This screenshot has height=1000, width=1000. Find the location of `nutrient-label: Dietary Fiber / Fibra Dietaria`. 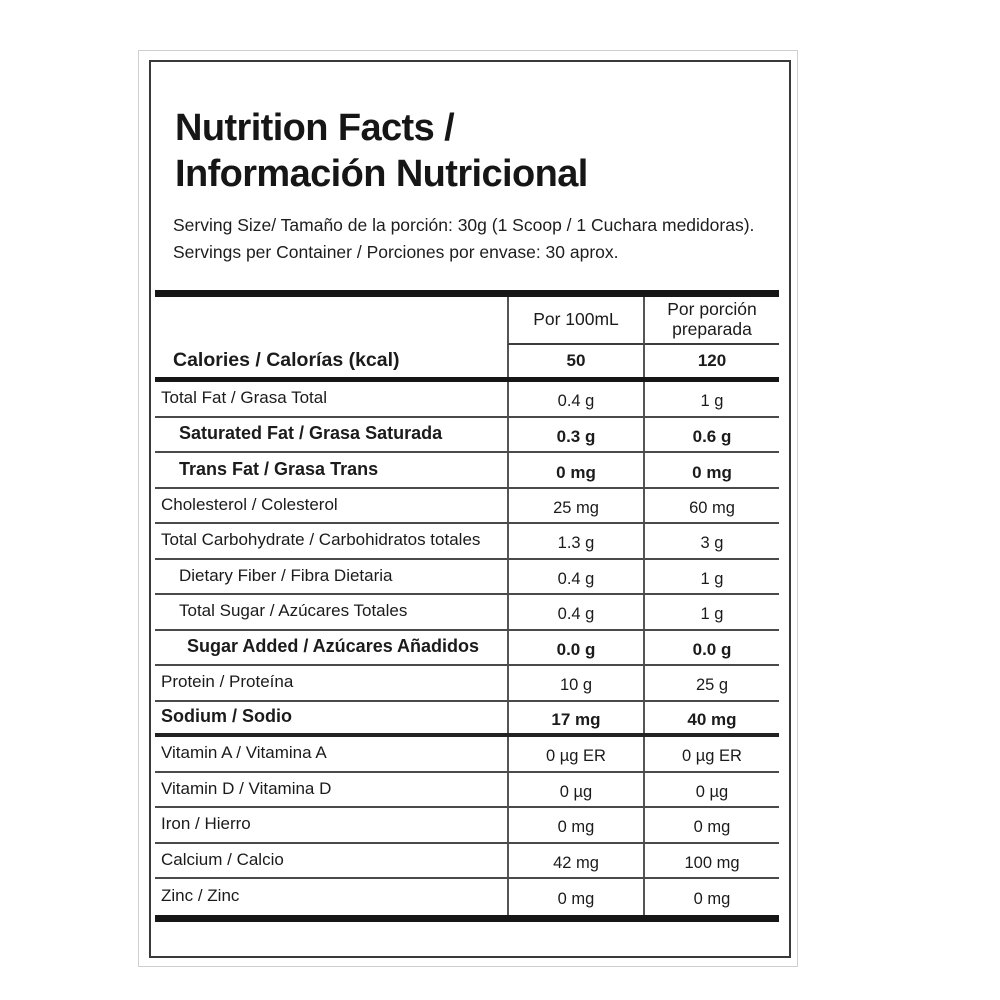

nutrient-label: Dietary Fiber / Fibra Dietaria is located at coordinates (286, 575).